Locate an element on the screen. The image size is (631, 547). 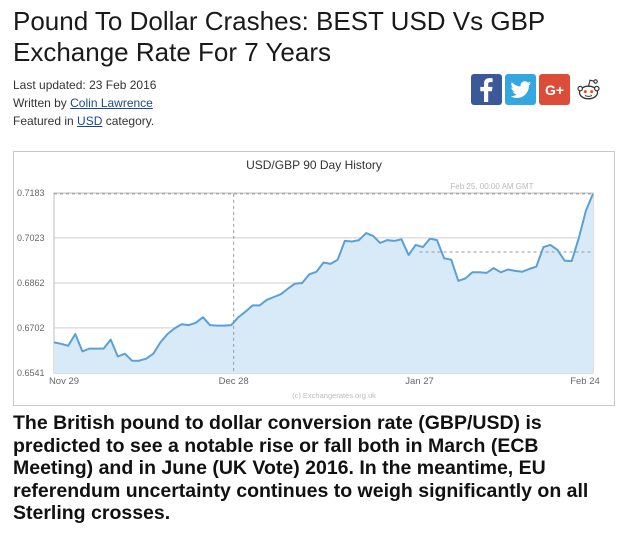
chart-annotation: Feb 25, 00:00 AM GMT is located at coordinates (491, 186).